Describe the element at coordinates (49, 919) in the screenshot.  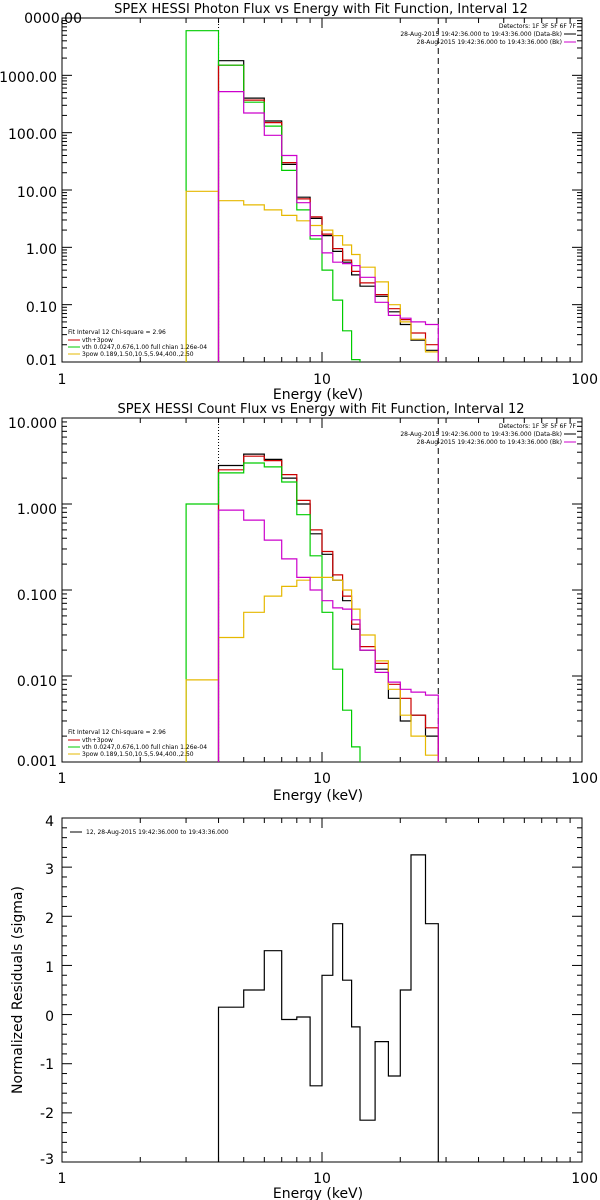
I see `residuals-y-tick-label: 2` at that location.